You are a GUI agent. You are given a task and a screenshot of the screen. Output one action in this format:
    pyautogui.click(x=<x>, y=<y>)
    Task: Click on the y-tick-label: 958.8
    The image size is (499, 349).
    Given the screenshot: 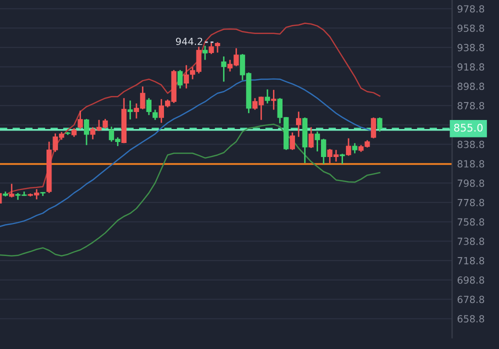 What is the action you would take?
    pyautogui.click(x=471, y=28)
    